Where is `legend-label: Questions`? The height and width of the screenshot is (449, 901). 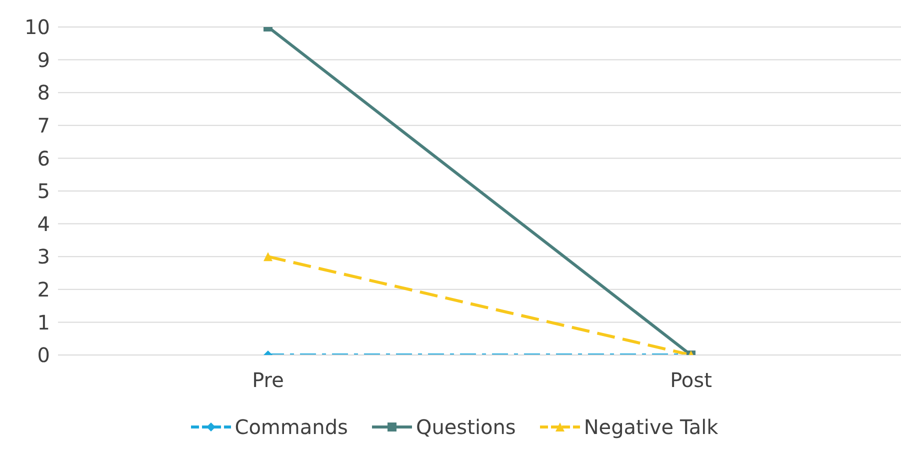
legend-label: Questions is located at coordinates (465, 427).